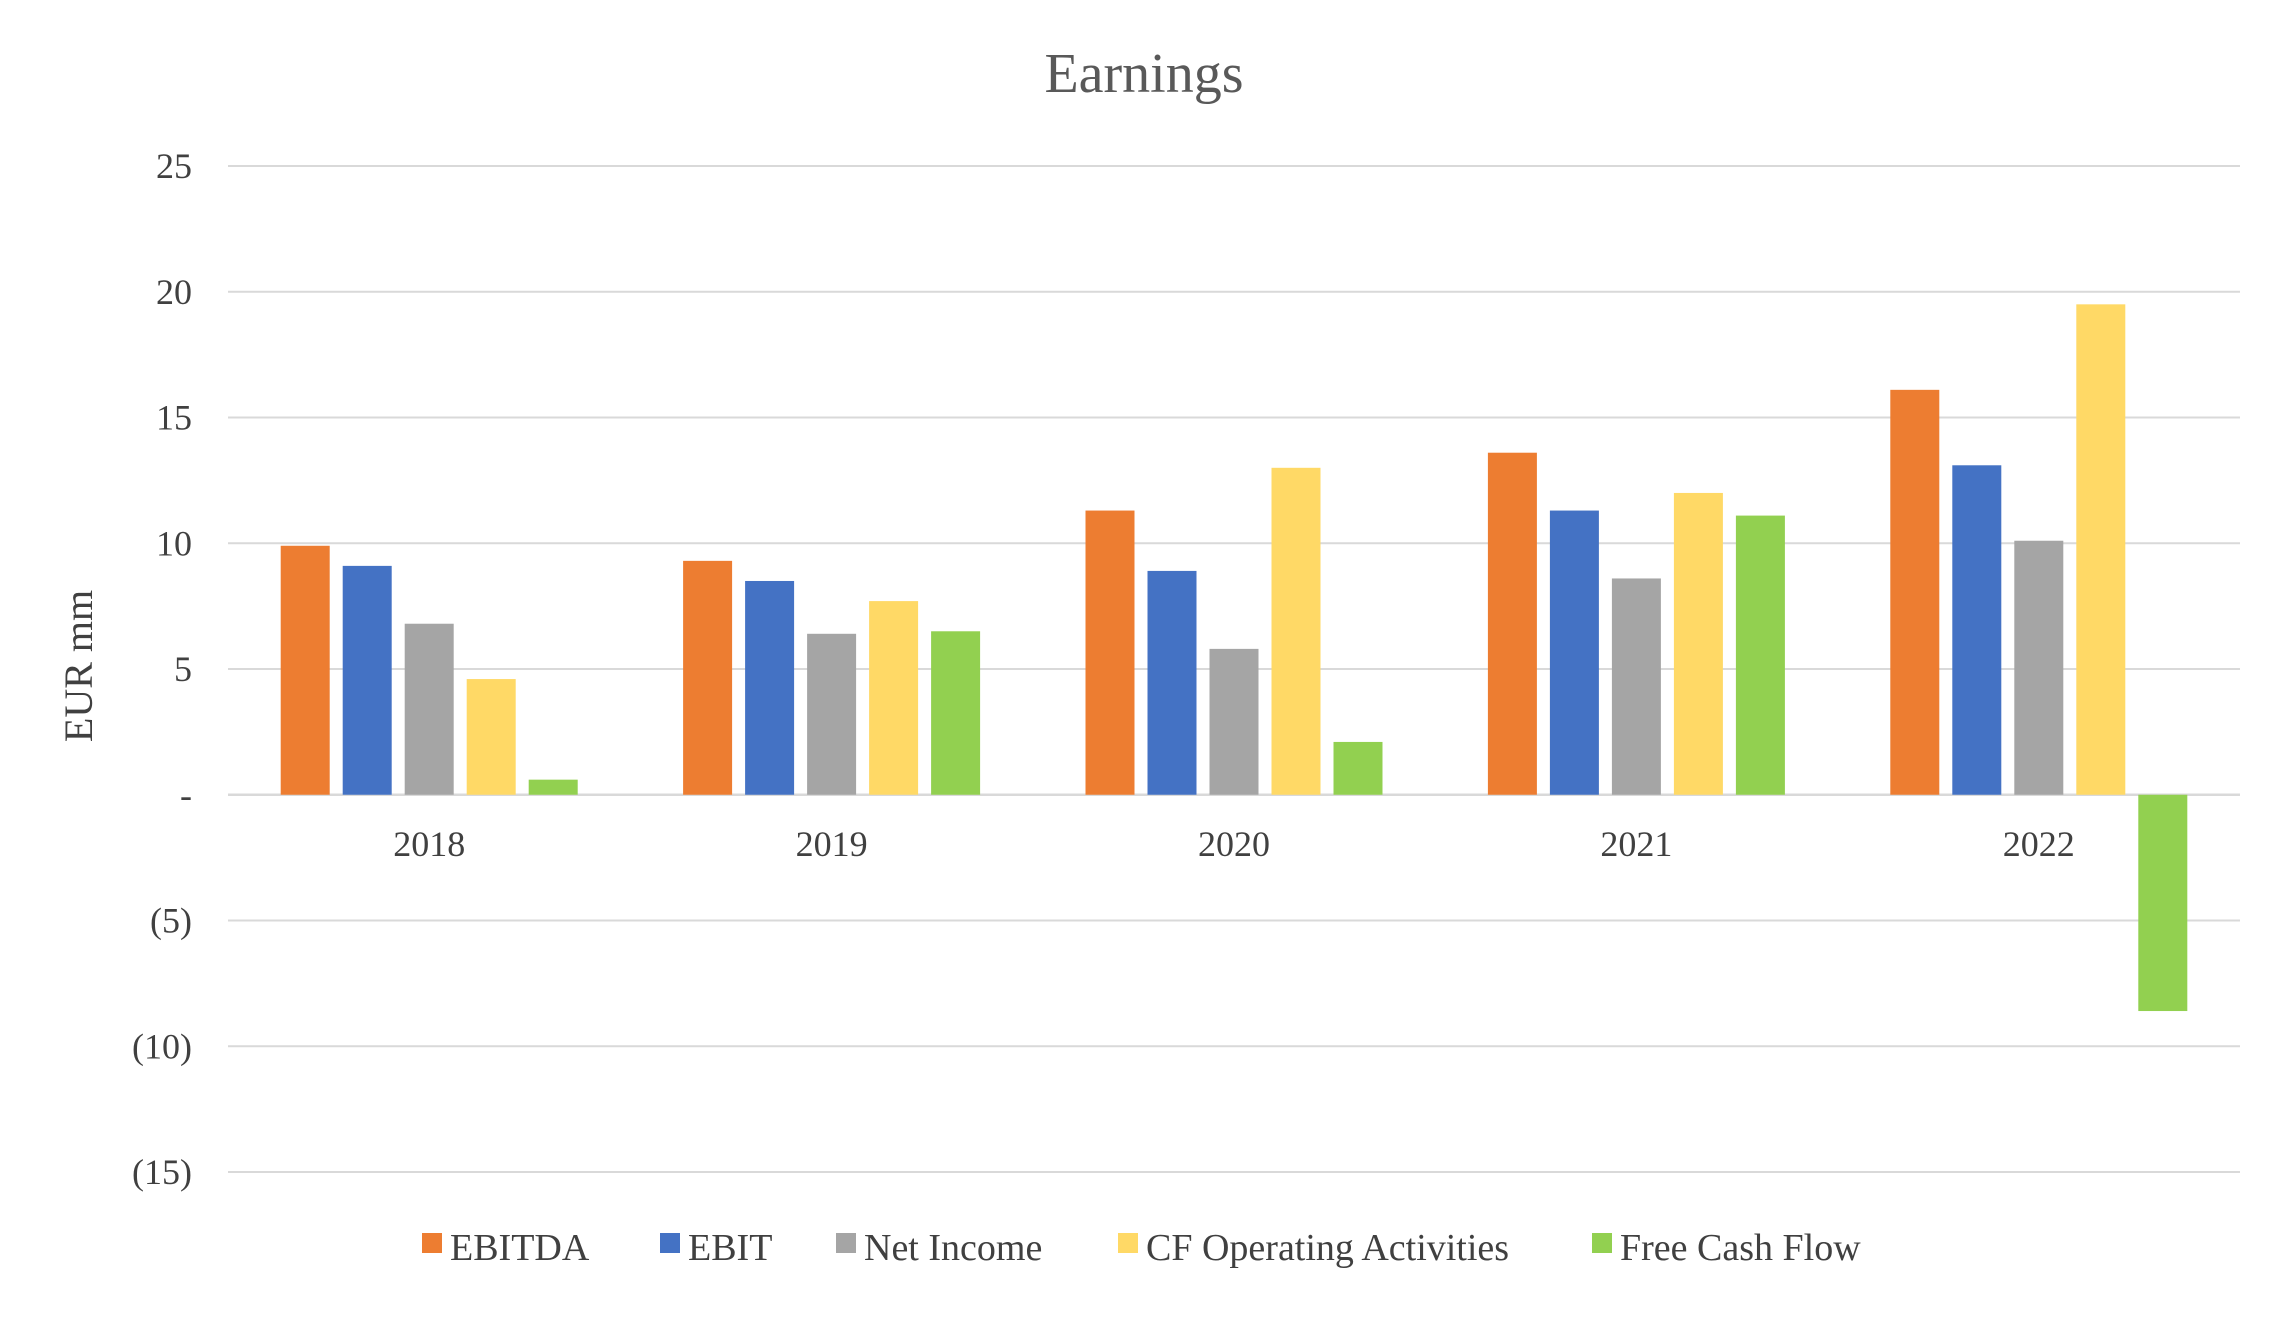  Describe the element at coordinates (78, 666) in the screenshot. I see `y-axis-label: EUR mm` at that location.